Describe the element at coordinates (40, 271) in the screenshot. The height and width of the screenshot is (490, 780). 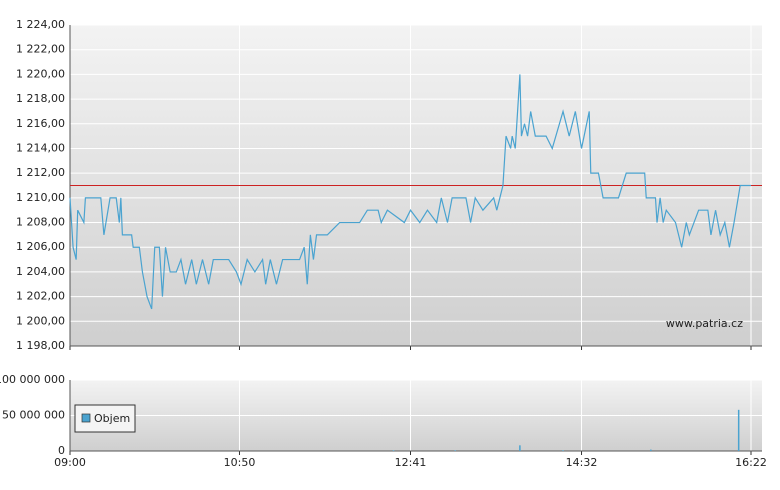
I see `y-tick-label: 1 204,00` at that location.